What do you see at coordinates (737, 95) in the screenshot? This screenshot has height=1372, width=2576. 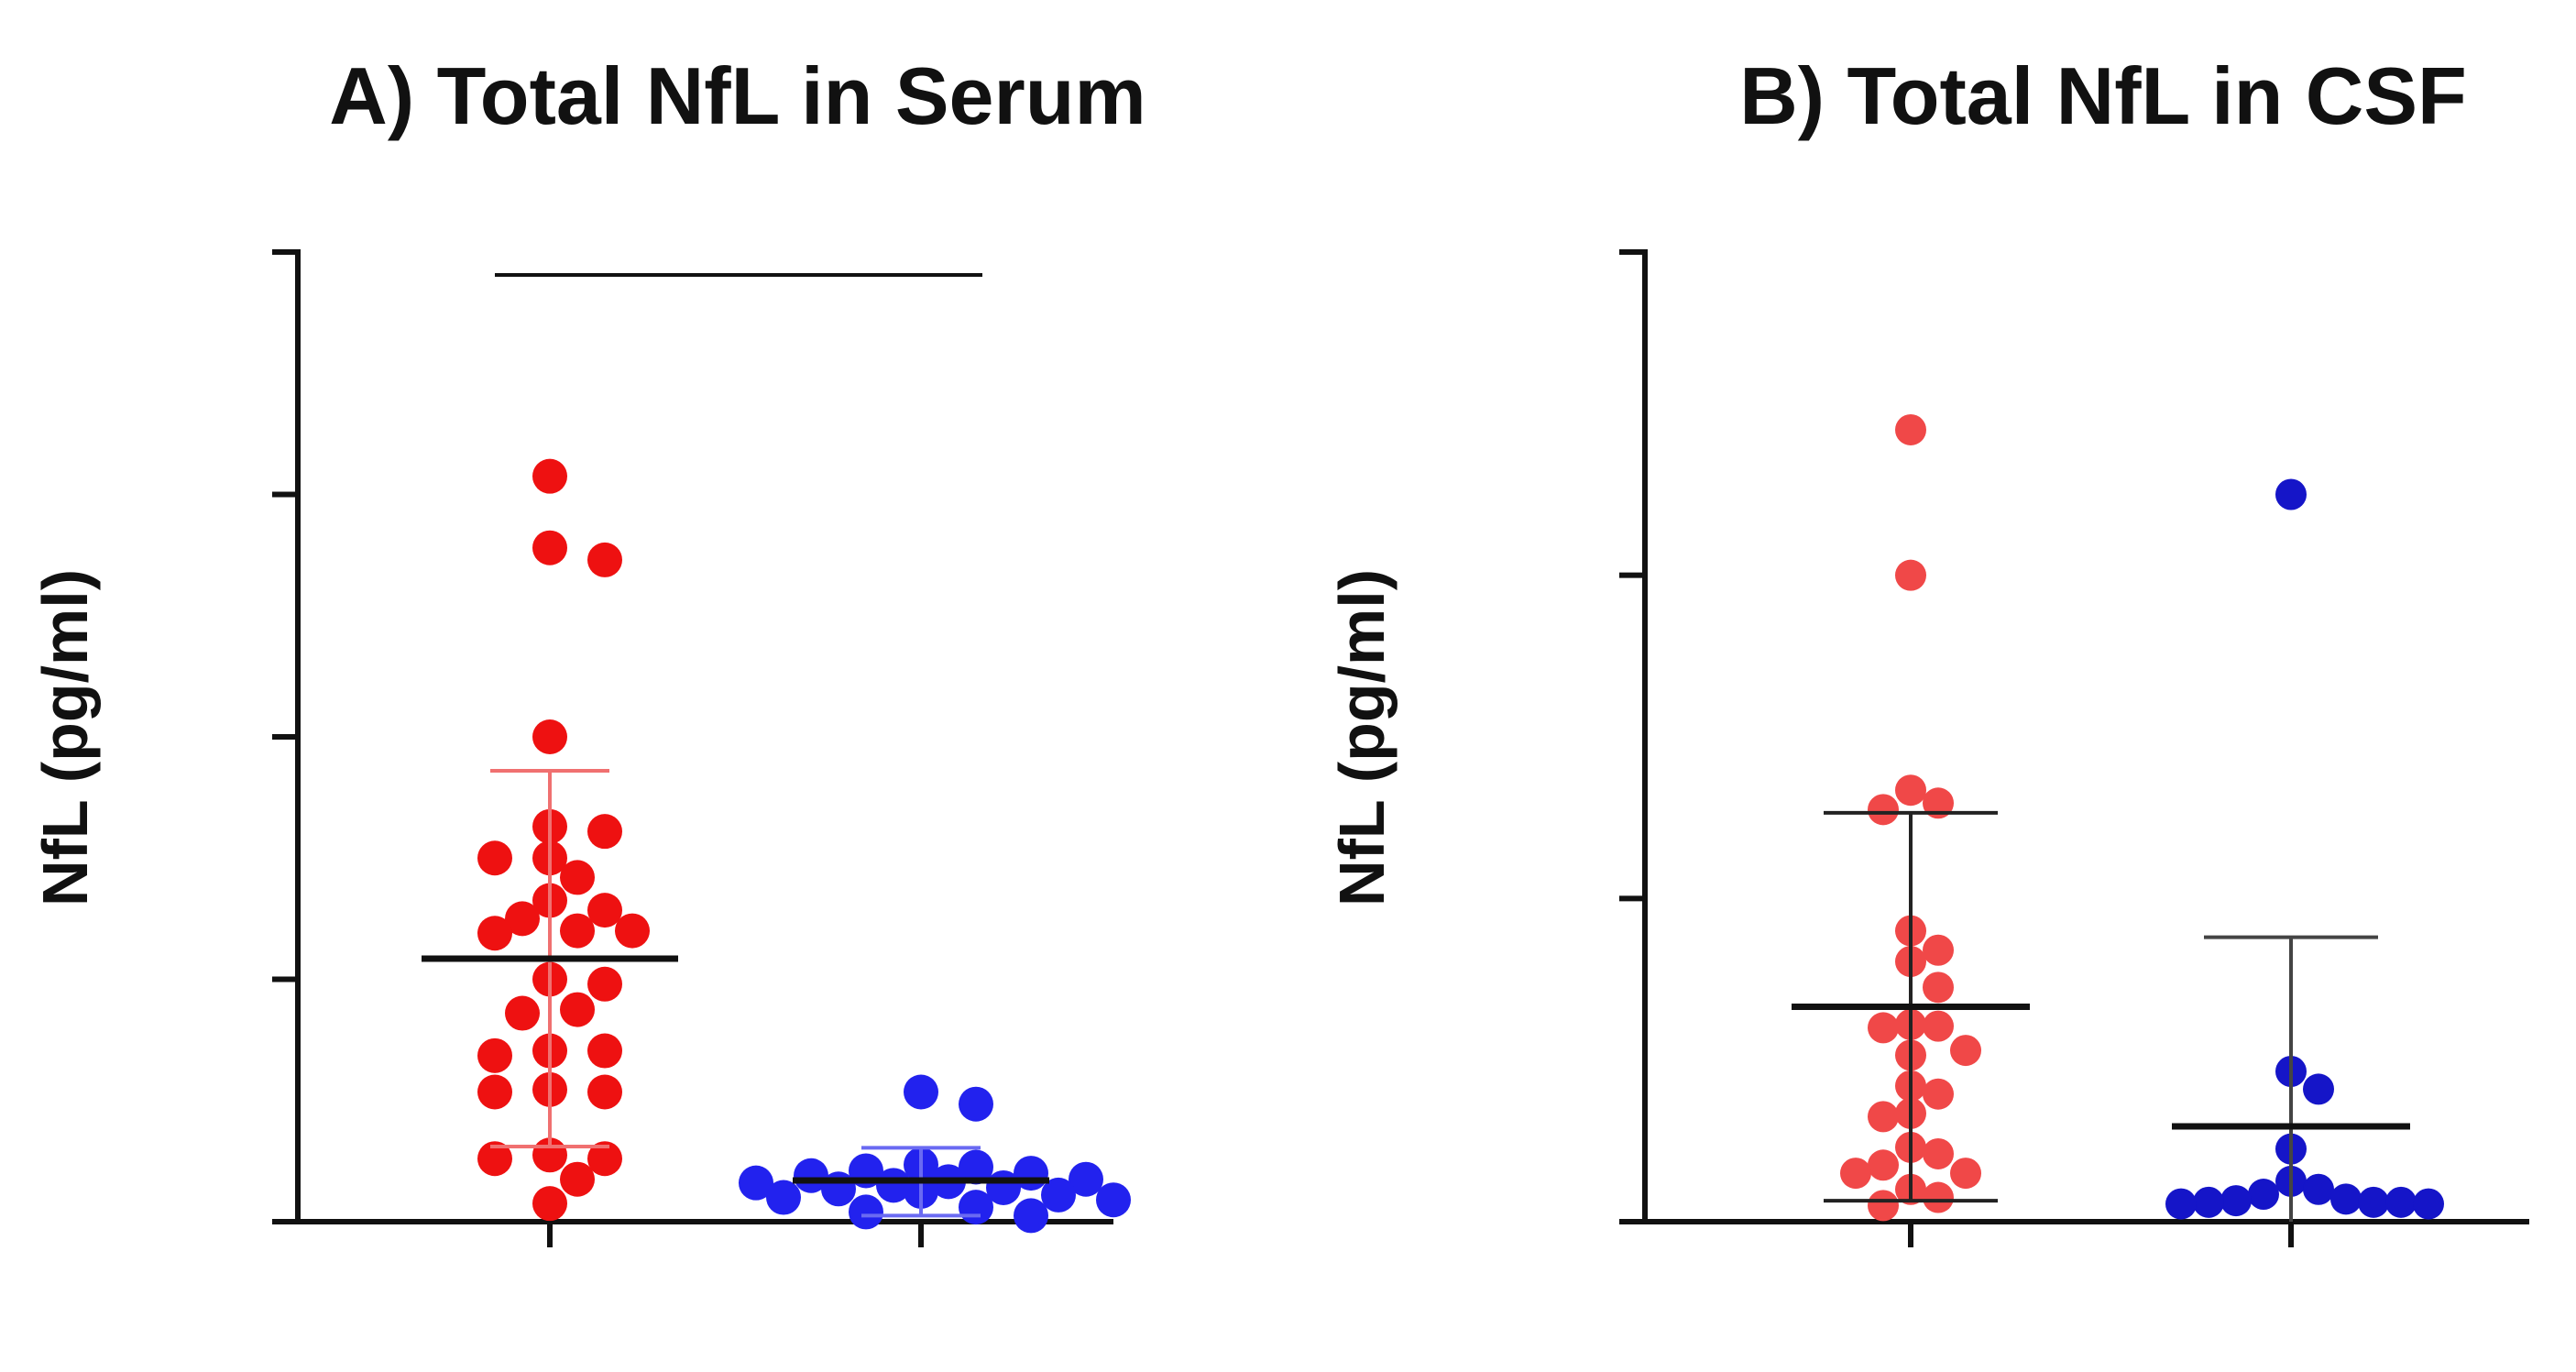 I see `panel-a-title: A) Total NfL in Serum` at bounding box center [737, 95].